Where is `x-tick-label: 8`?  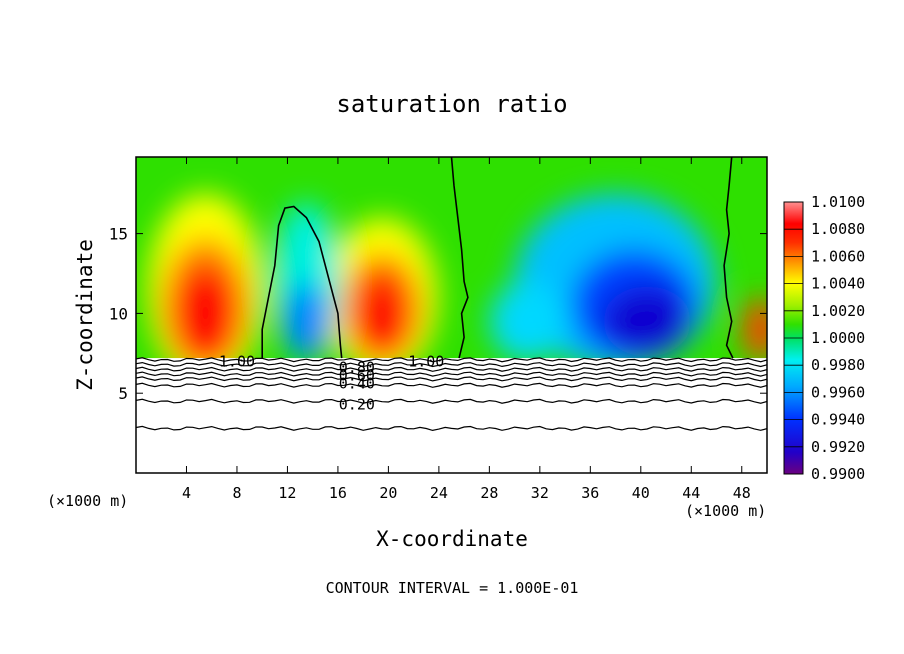
x-tick-label: 8 is located at coordinates (236, 493).